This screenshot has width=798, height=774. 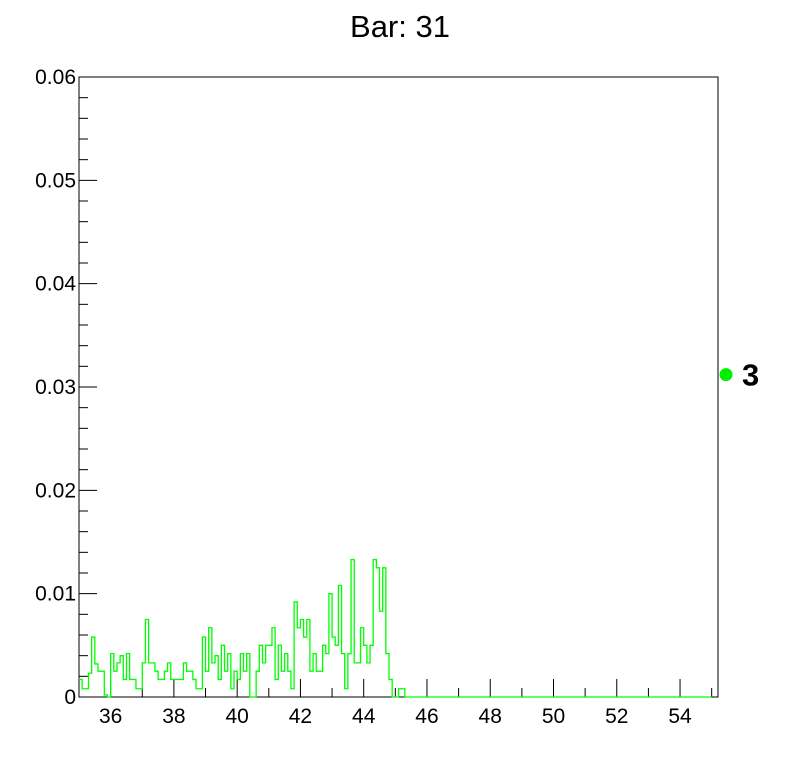 What do you see at coordinates (616, 716) in the screenshot?
I see `x-tick-label: 52` at bounding box center [616, 716].